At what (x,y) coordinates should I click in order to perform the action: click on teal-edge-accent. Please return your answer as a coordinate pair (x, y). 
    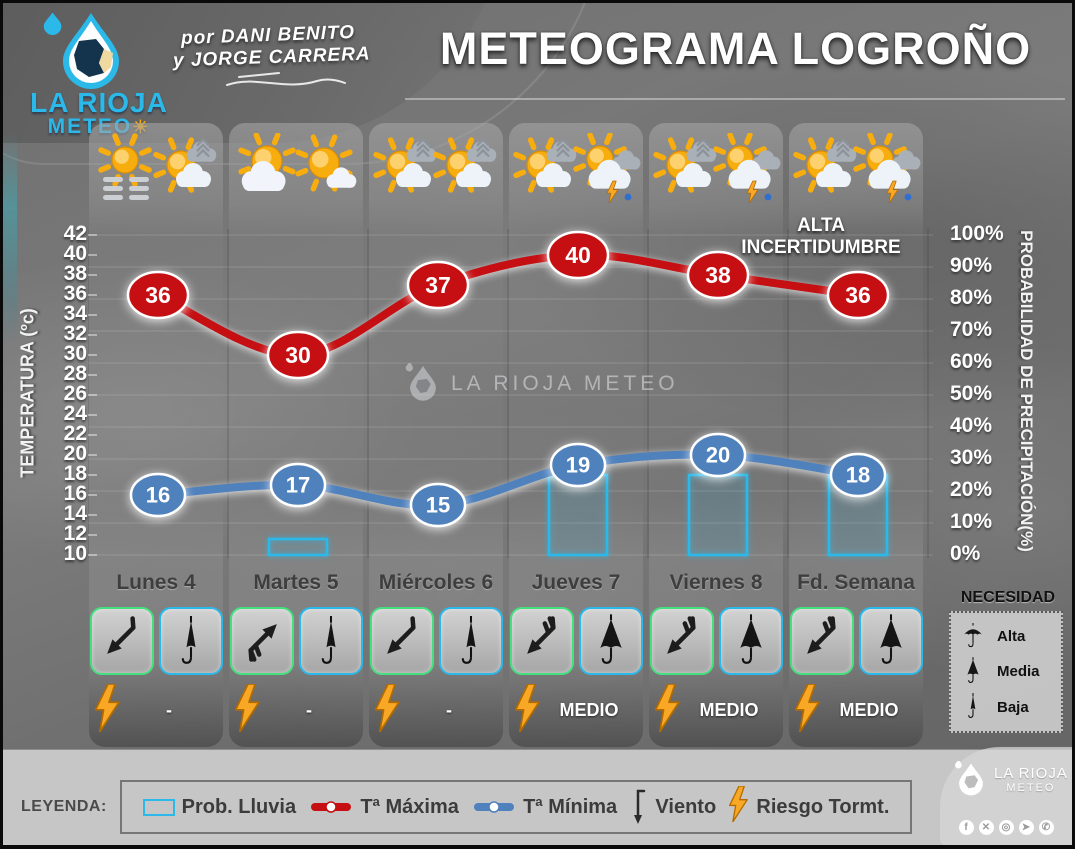
    Looking at the image, I should click on (10, 238).